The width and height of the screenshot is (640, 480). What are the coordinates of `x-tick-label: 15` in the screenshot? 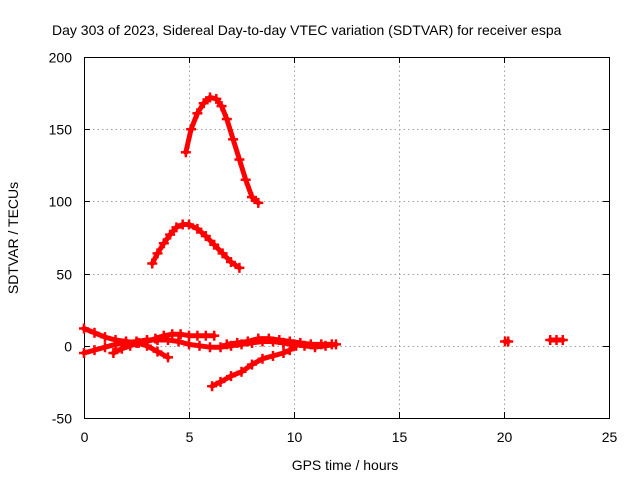 It's located at (400, 437).